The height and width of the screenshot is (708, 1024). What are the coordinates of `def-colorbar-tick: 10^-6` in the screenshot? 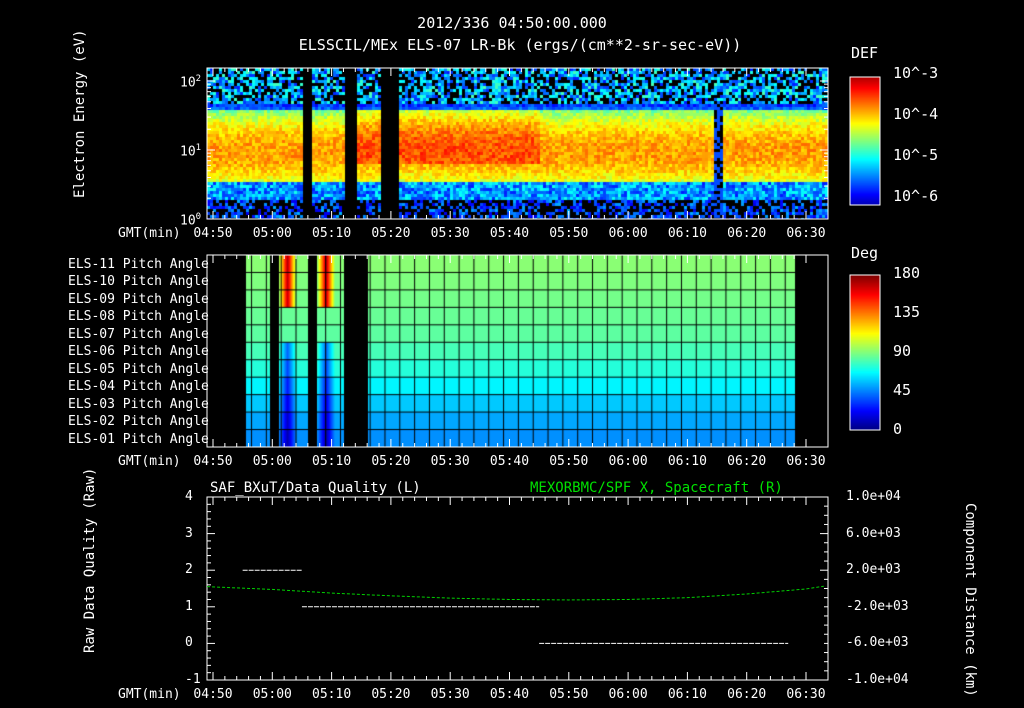 It's located at (916, 196).